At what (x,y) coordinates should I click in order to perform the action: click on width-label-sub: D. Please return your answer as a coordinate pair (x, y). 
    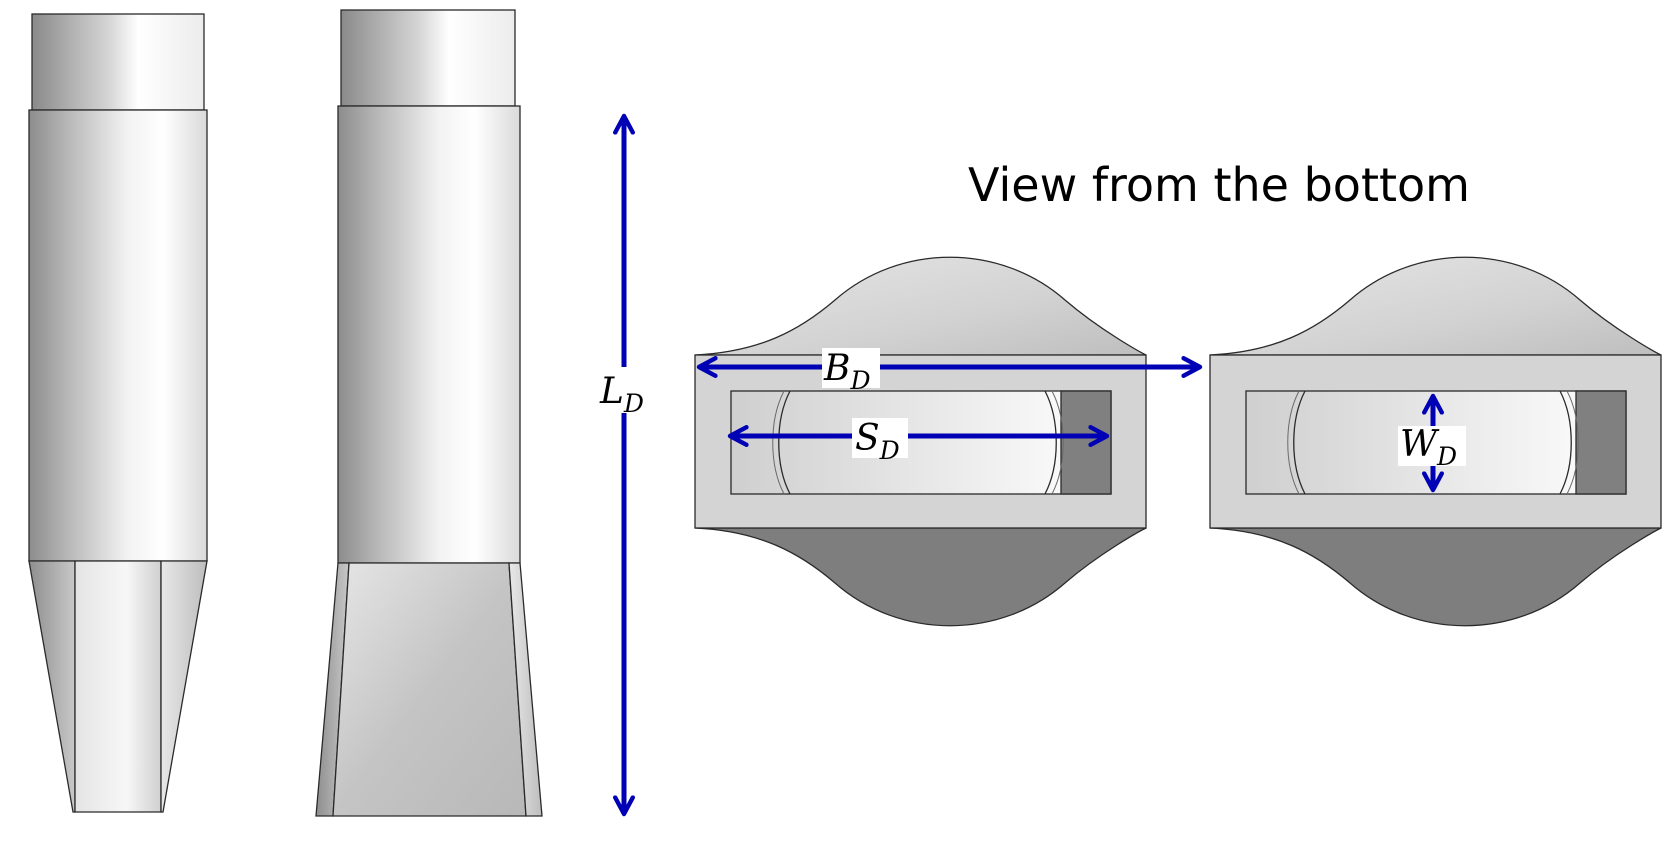
    Looking at the image, I should click on (1446, 456).